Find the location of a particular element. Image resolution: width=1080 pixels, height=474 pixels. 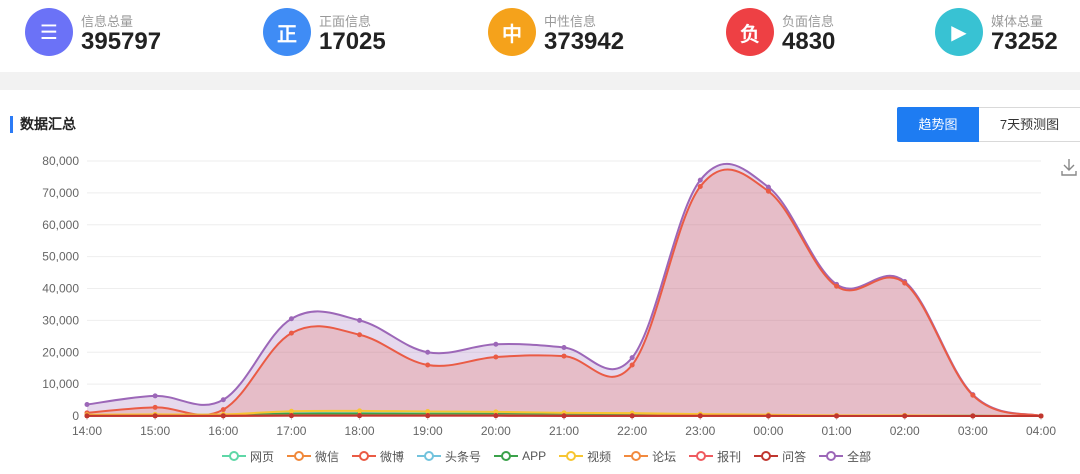

legend-label: 头条号 is located at coordinates (463, 456).